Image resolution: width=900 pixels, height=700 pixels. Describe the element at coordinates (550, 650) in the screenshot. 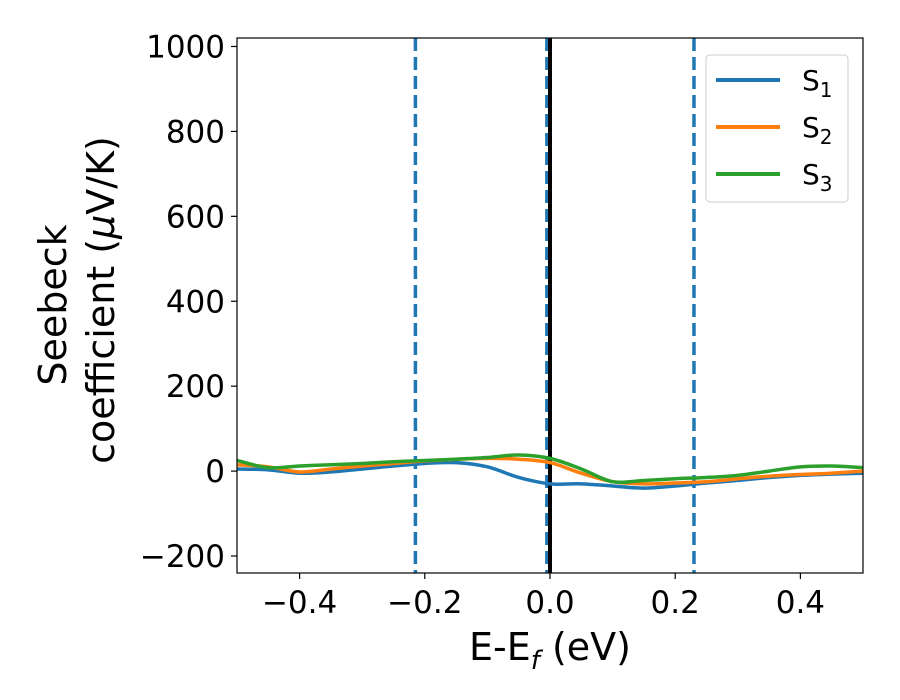

I see `x-axis-title: E-Ef (eV)` at that location.